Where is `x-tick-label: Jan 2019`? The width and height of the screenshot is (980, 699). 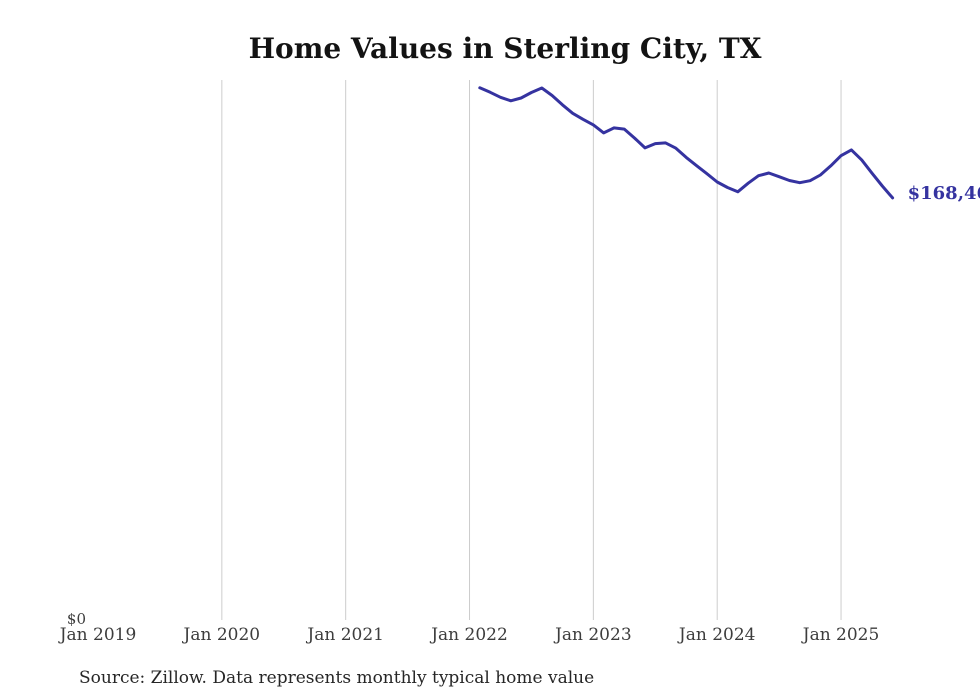
x-tick-label: Jan 2019 is located at coordinates (97, 635).